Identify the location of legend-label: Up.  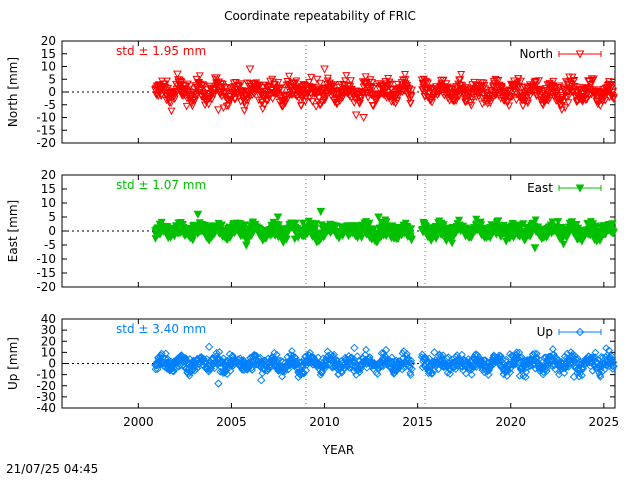
(545, 332).